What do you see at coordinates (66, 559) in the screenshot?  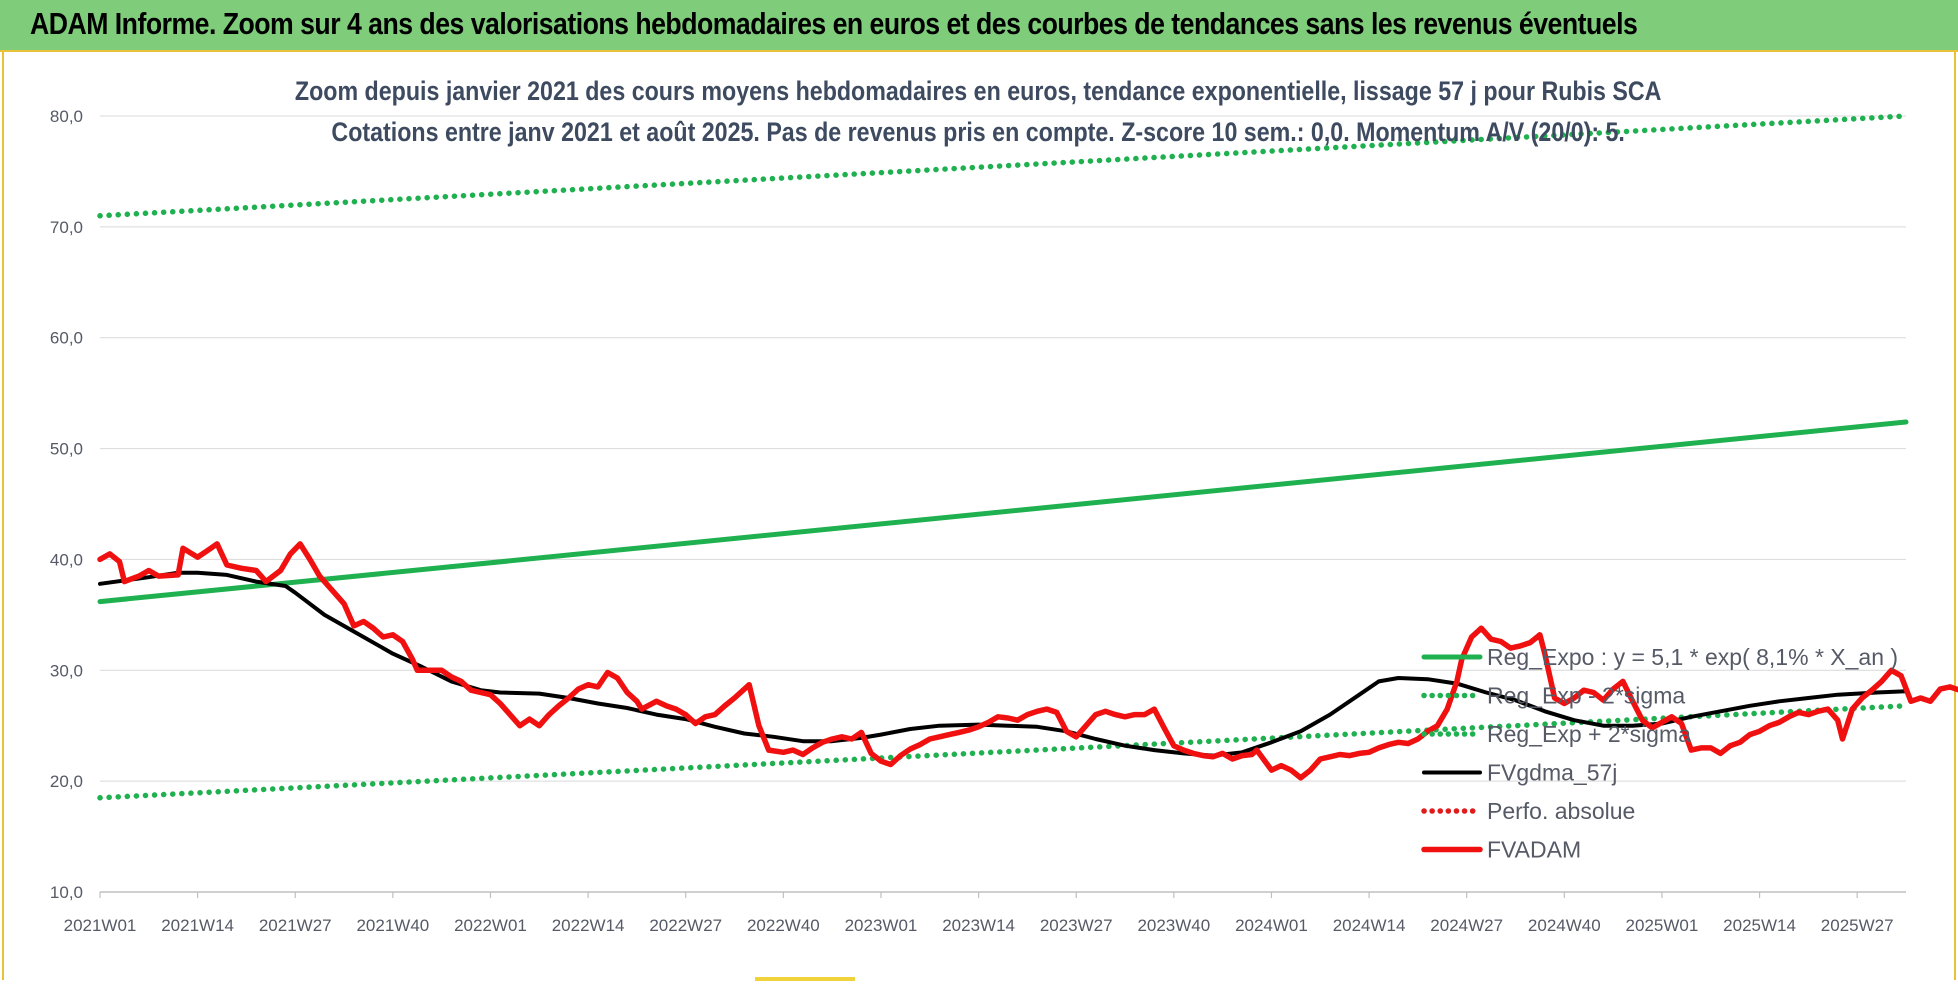 I see `y-tick-label: 40,0` at bounding box center [66, 559].